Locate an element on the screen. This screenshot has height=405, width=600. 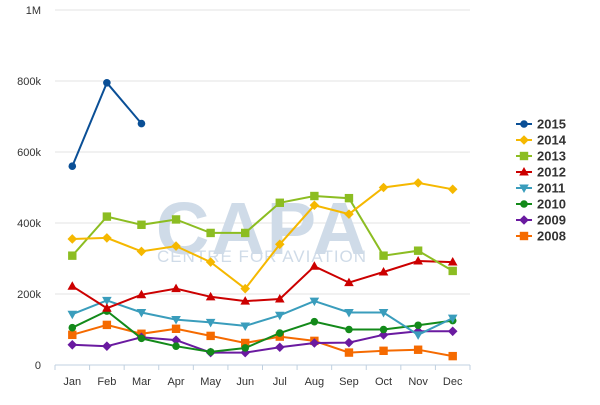
x-tick-label: Dec is located at coordinates (453, 382).